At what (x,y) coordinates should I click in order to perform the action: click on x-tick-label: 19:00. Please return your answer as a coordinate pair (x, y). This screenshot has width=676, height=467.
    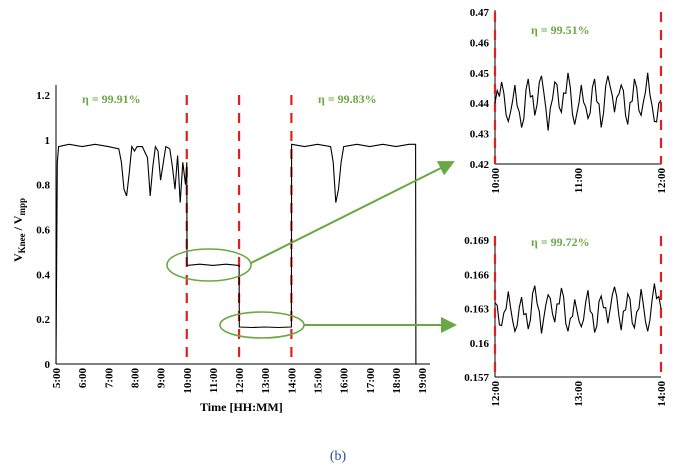
    Looking at the image, I should click on (423, 381).